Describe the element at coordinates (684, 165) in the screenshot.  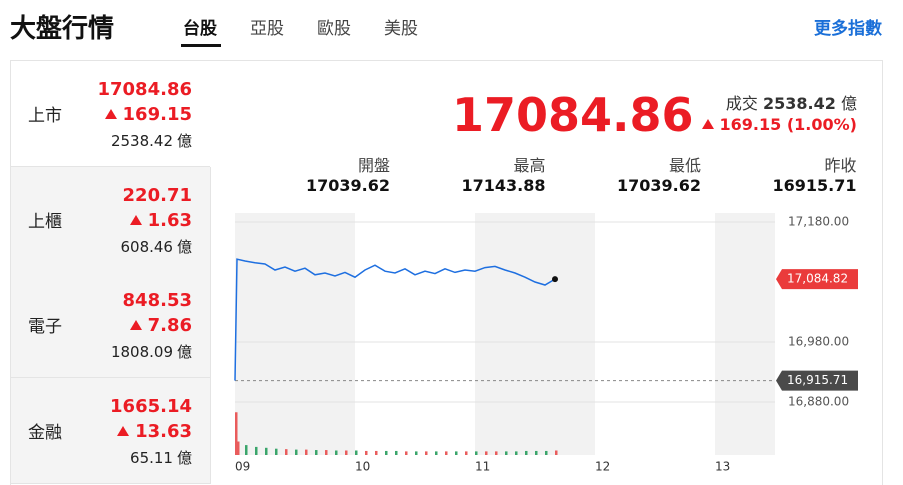
I see `stat-label: 最低` at that location.